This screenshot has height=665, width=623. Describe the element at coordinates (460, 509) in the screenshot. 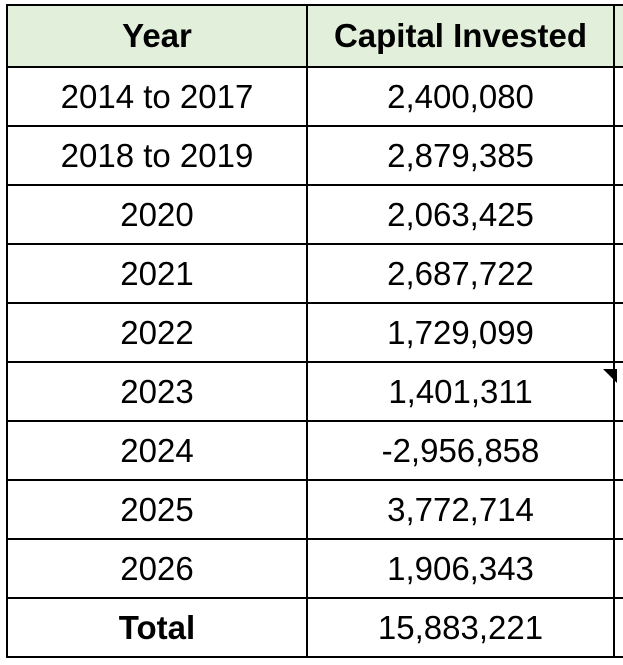

I see `cell: 3,772,714` at that location.